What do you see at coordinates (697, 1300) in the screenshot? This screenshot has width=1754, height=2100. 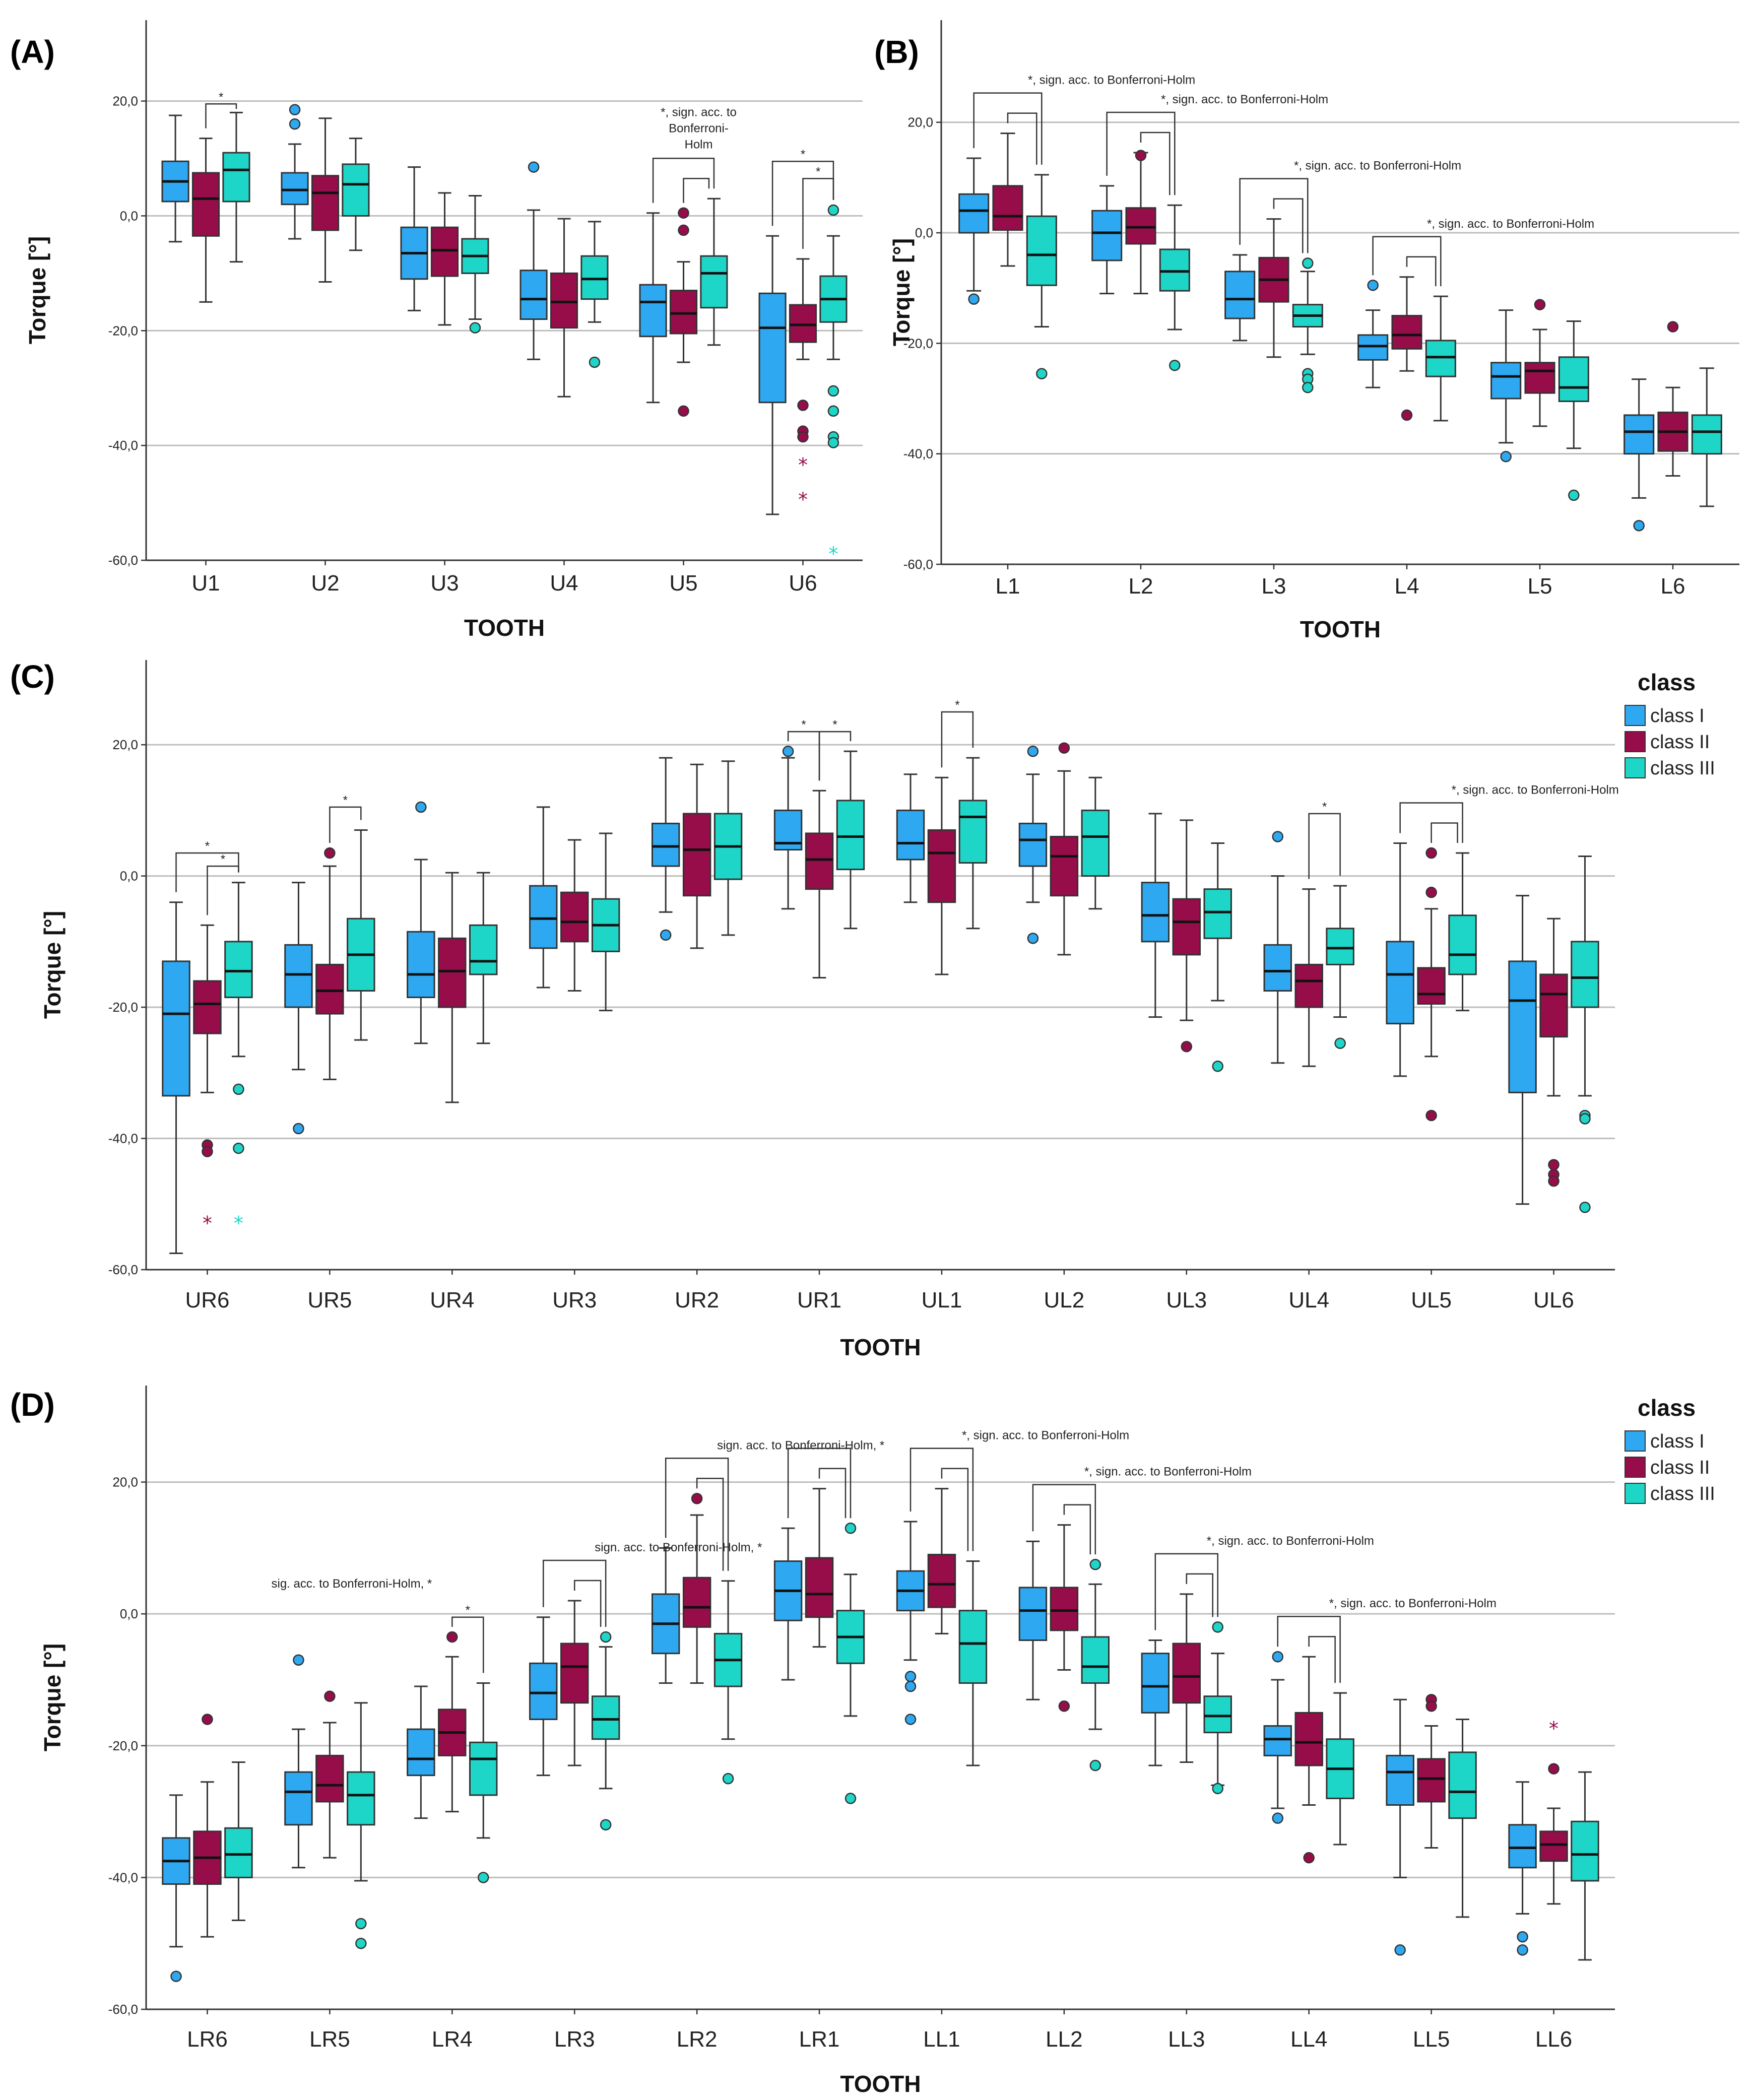 I see `x-tick-label: UR2` at bounding box center [697, 1300].